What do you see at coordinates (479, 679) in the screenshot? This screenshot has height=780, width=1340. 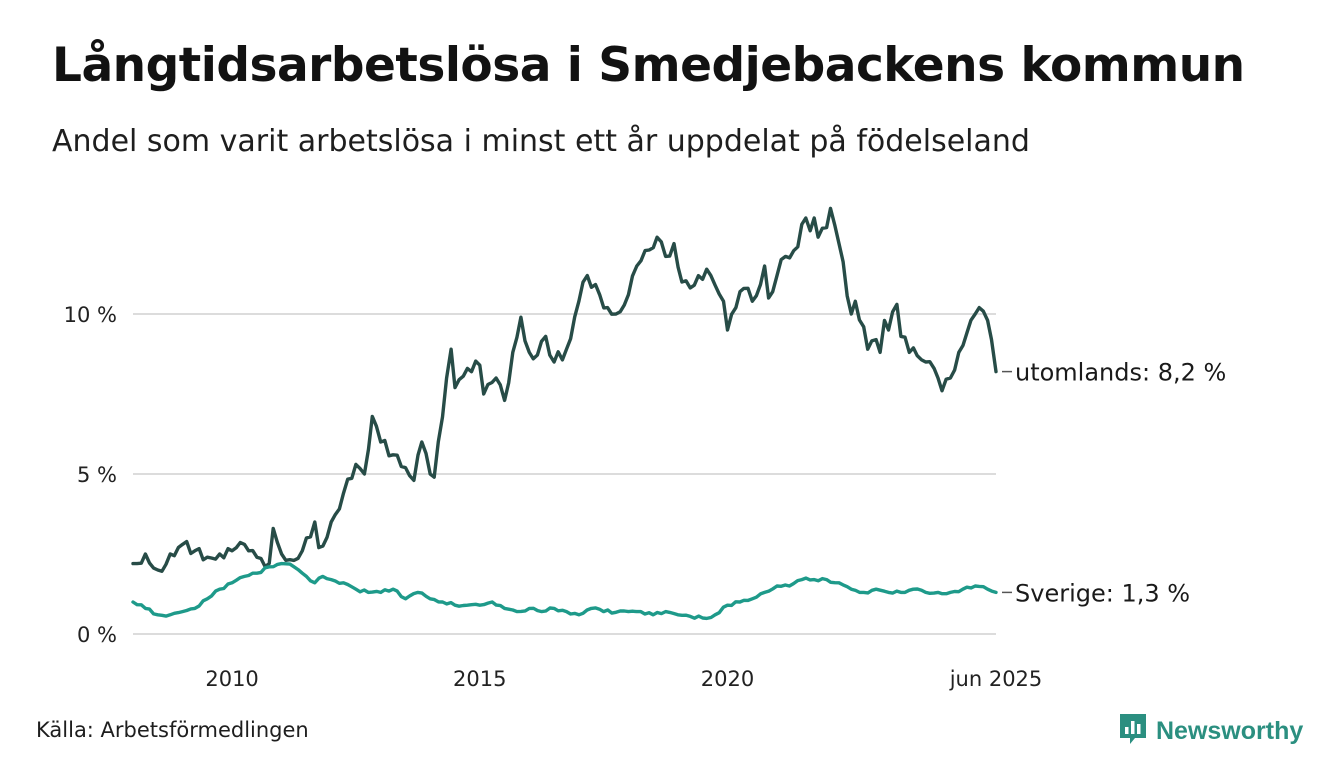 I see `x-tick-label: 2015` at bounding box center [479, 679].